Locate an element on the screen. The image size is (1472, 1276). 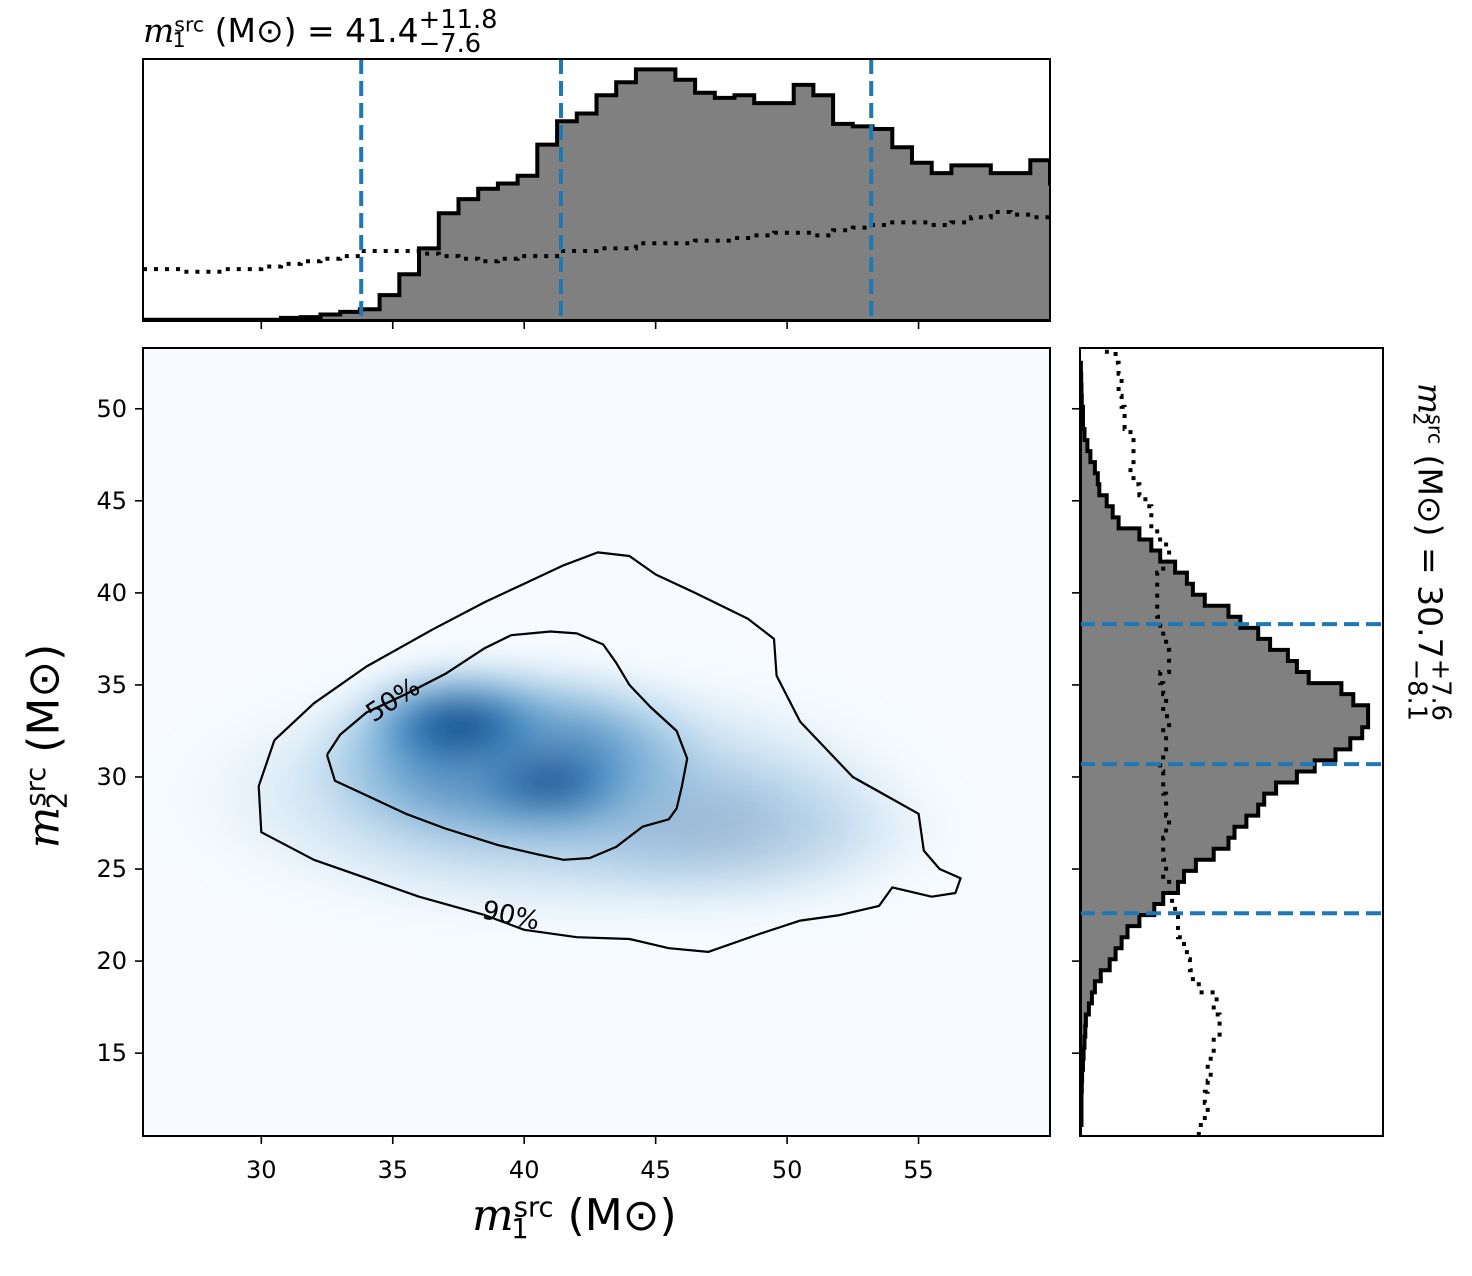
y-axis-label: msrc2 (M⊙) is located at coordinates (46, 746).